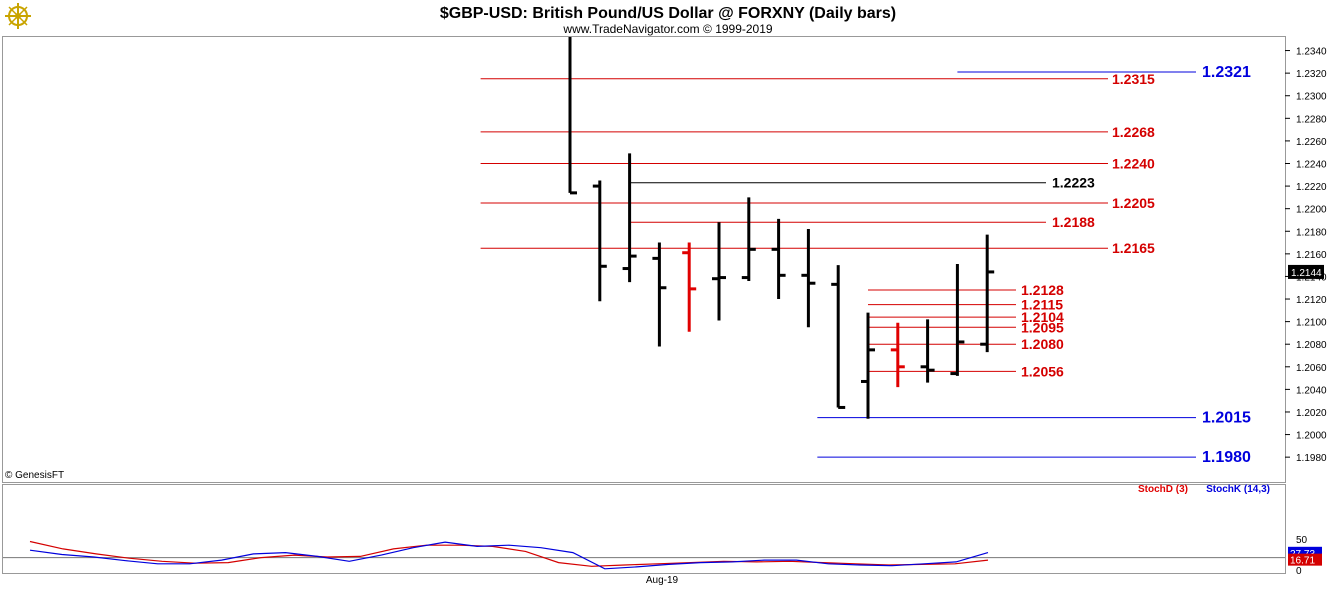  What do you see at coordinates (1311, 52) in the screenshot?
I see `price-tick-label: 1.2340` at bounding box center [1311, 52].